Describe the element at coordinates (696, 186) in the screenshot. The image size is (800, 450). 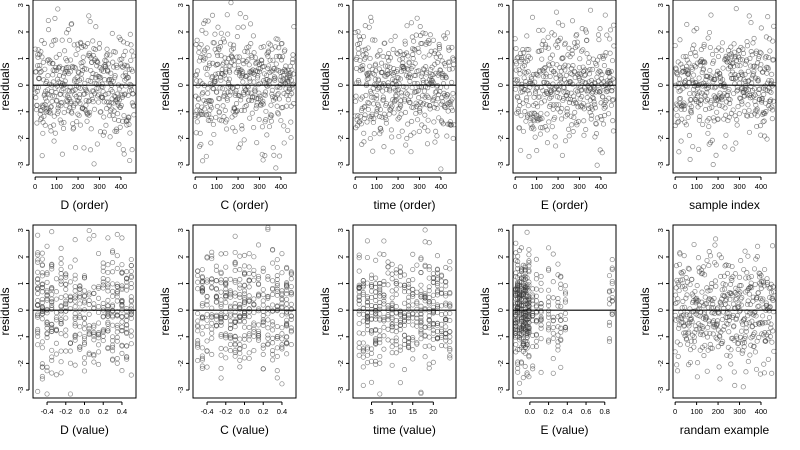
I see `x-tick-label: 100` at that location.